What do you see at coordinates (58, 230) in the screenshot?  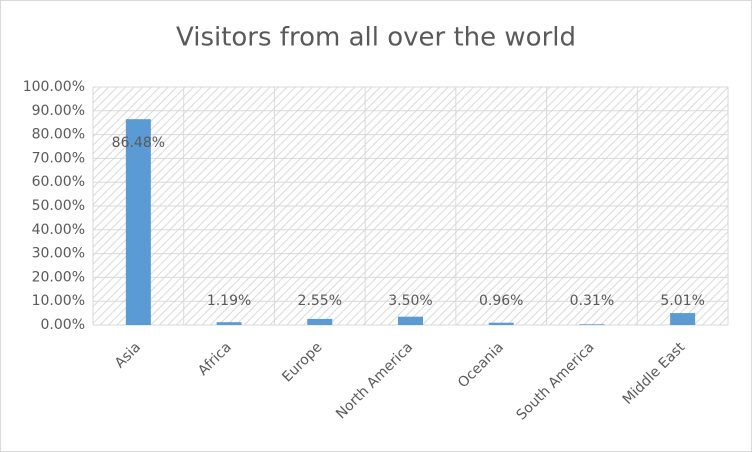 I see `y-tick-label: 40.00%` at bounding box center [58, 230].